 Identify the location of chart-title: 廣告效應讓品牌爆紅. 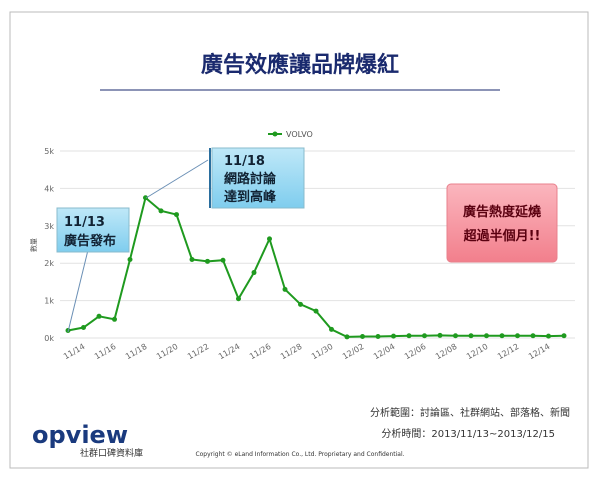
(300, 65).